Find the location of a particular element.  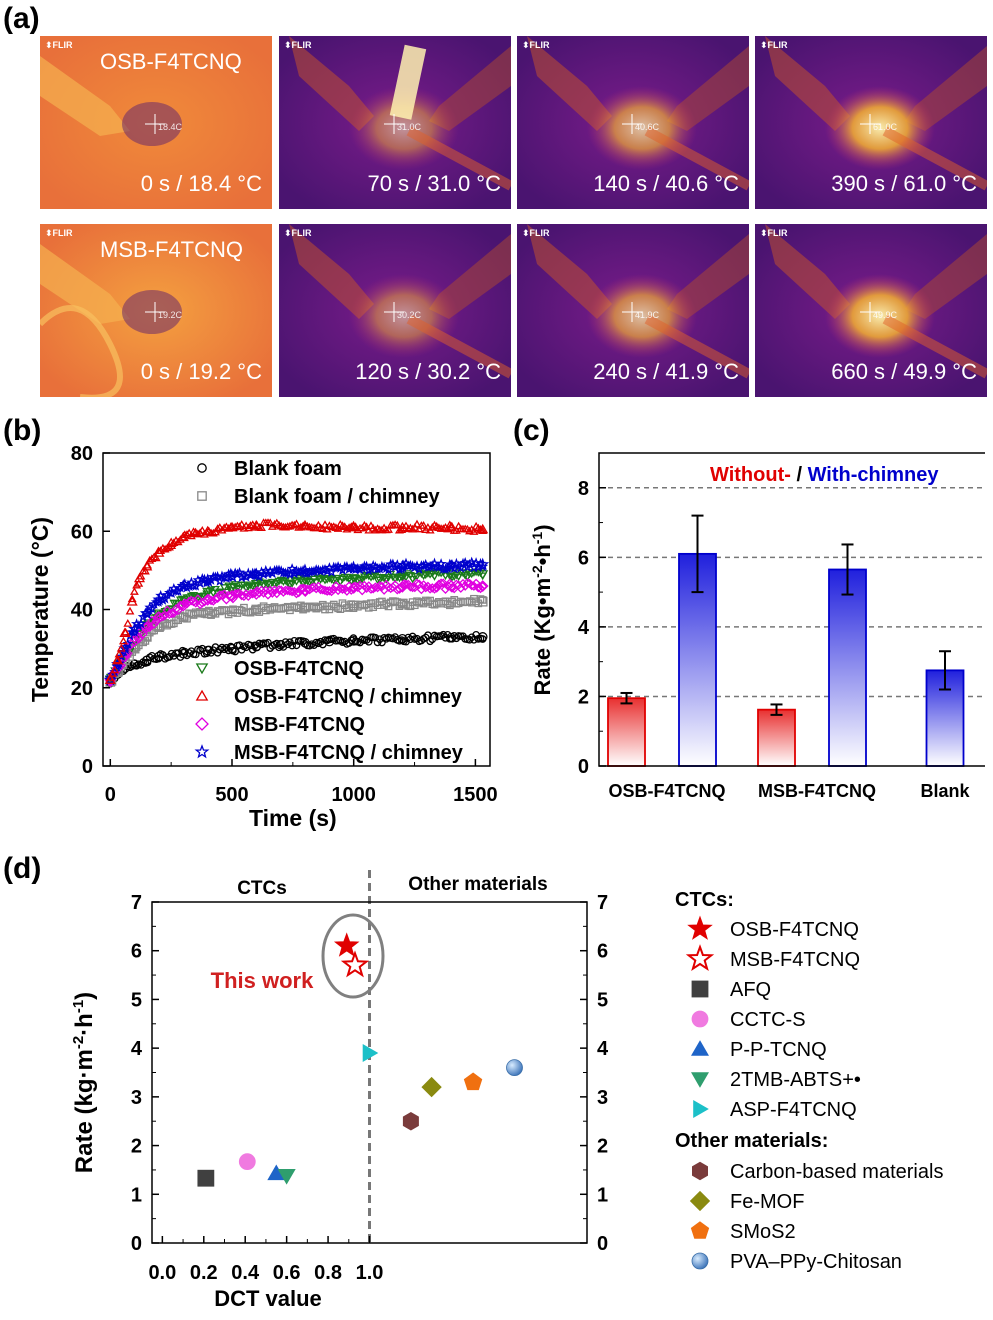

highlight-ellipse is located at coordinates (353, 956).